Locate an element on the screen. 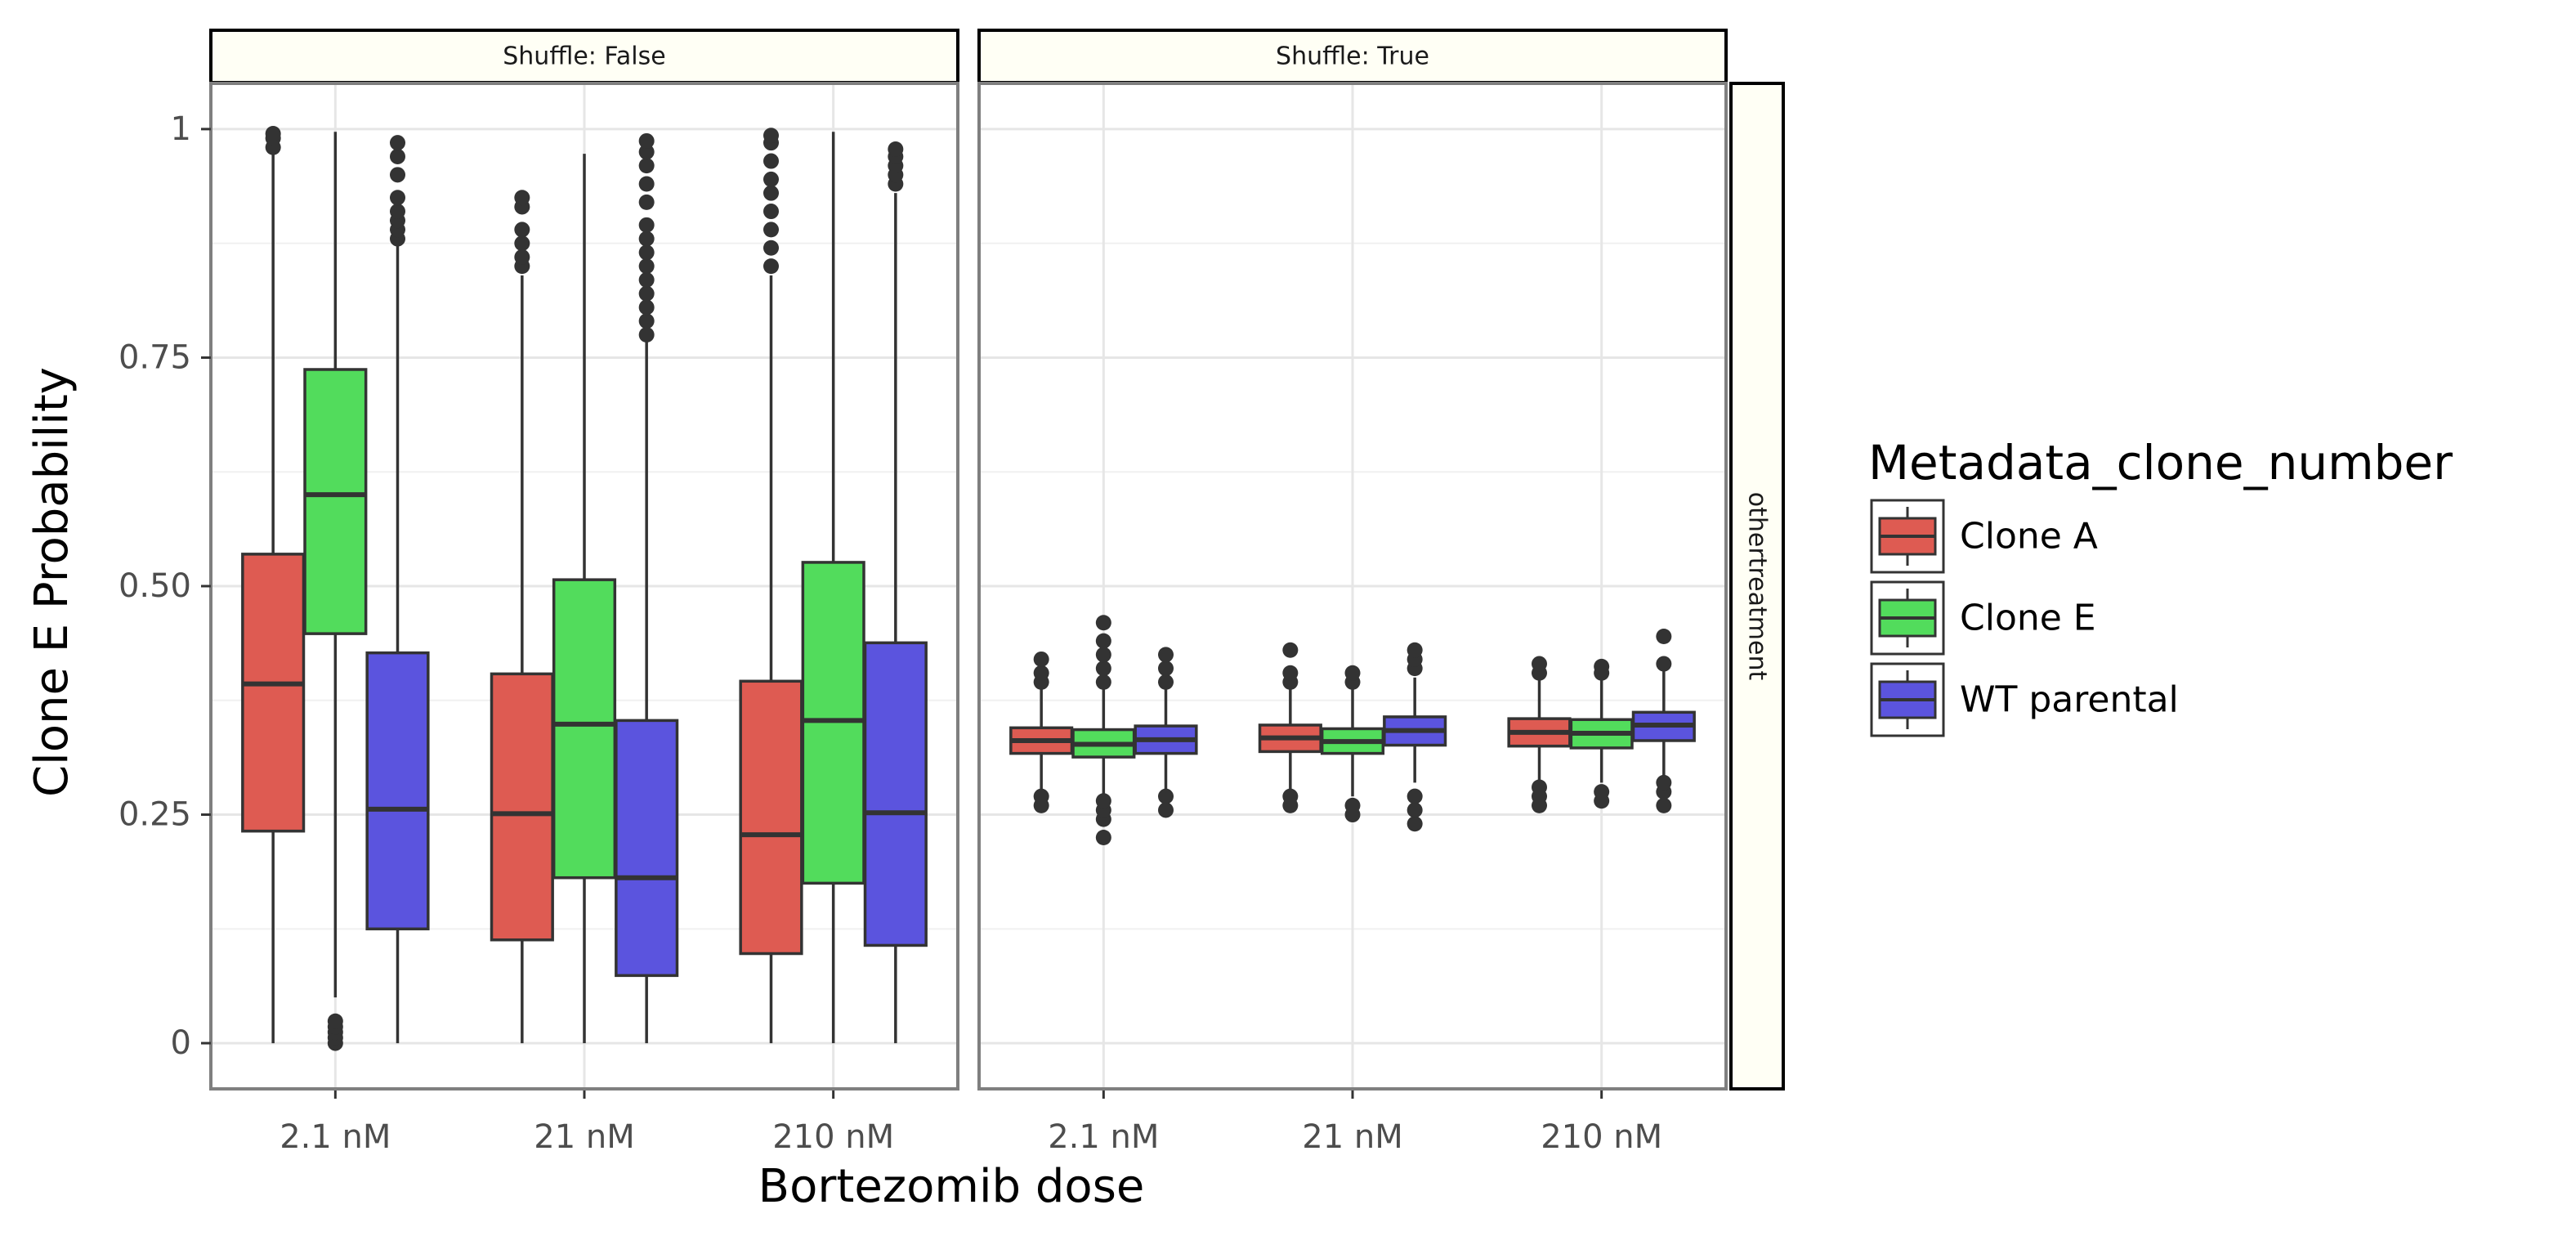  panel-strip-label: Shuffle: True is located at coordinates (1352, 57).